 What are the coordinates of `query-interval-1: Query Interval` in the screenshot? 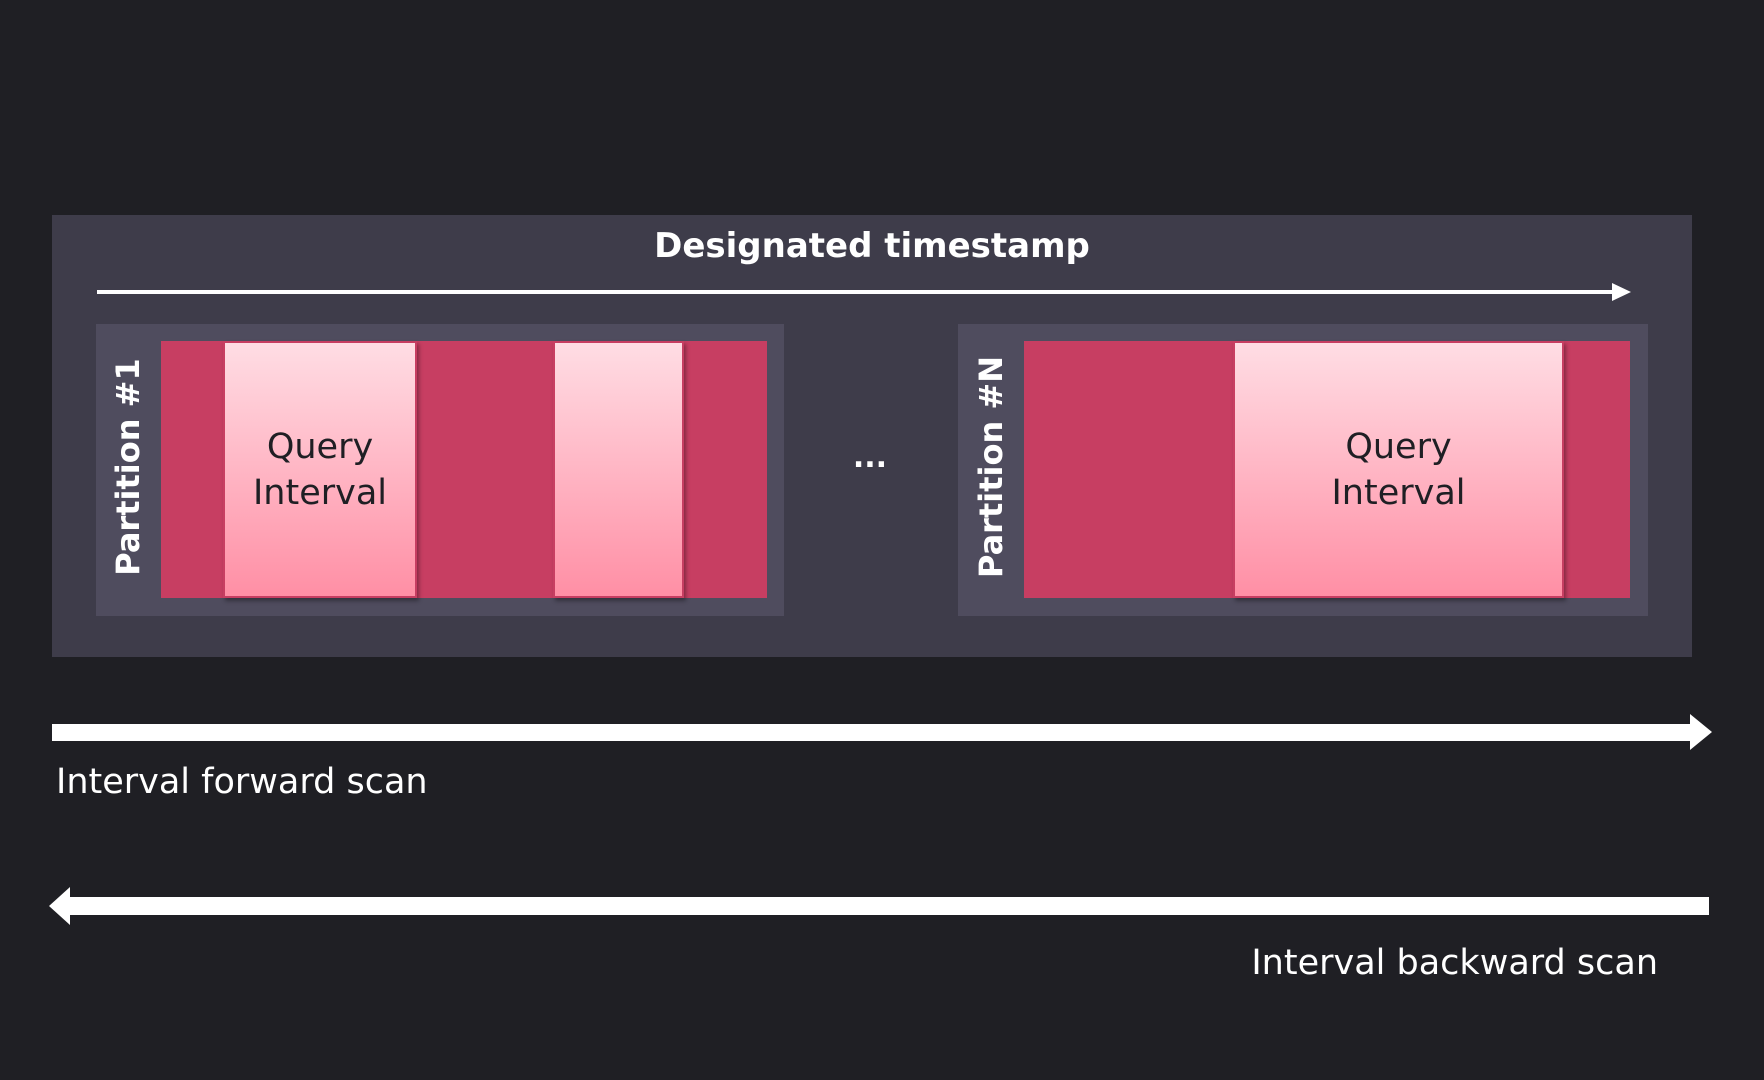 It's located at (320, 469).